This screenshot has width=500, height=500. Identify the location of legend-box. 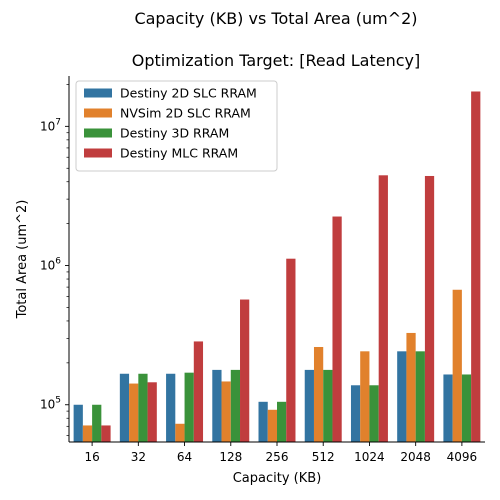
(176, 126).